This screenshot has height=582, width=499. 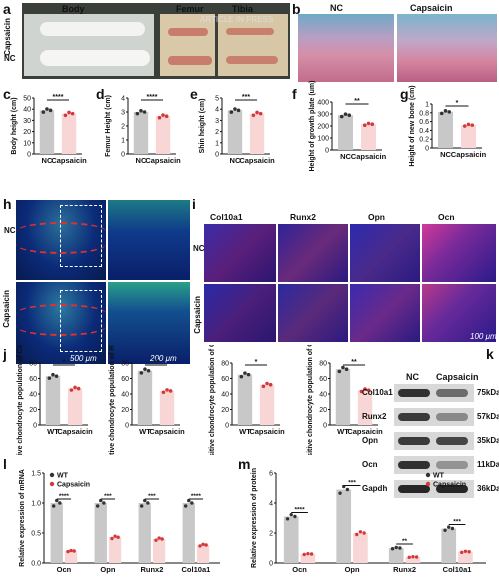 What do you see at coordinates (194, 94) in the screenshot?
I see `panel-label-e: e` at bounding box center [194, 94].